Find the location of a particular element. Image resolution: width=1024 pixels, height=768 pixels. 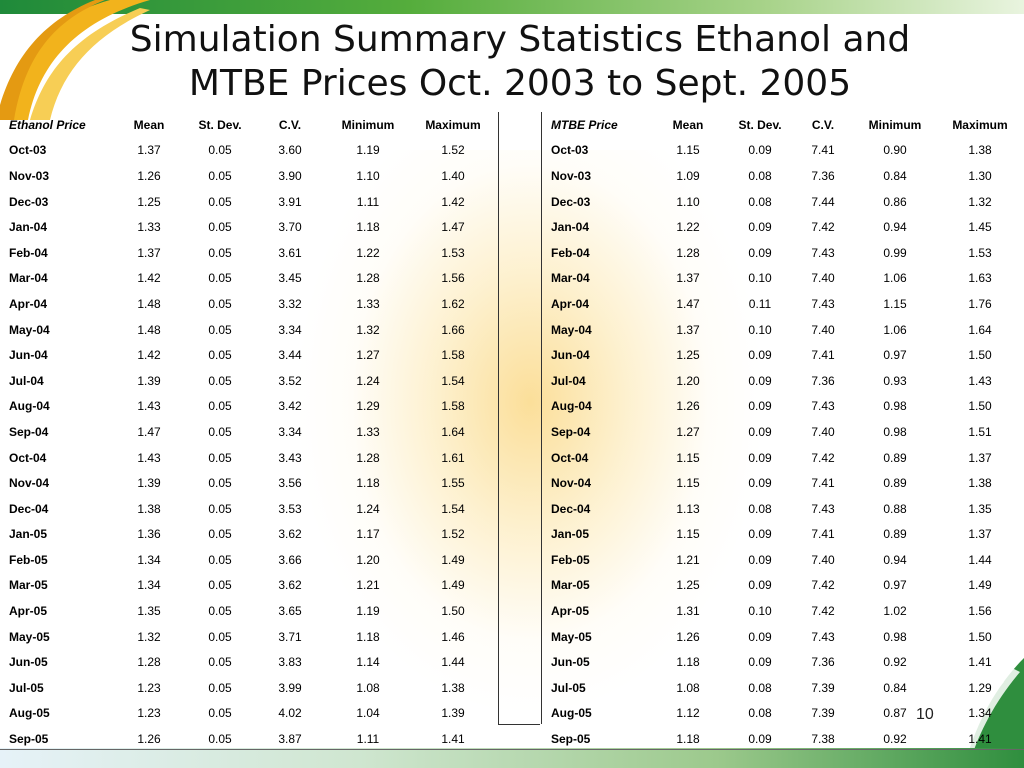

cell-cv: 3.52 is located at coordinates (290, 380).